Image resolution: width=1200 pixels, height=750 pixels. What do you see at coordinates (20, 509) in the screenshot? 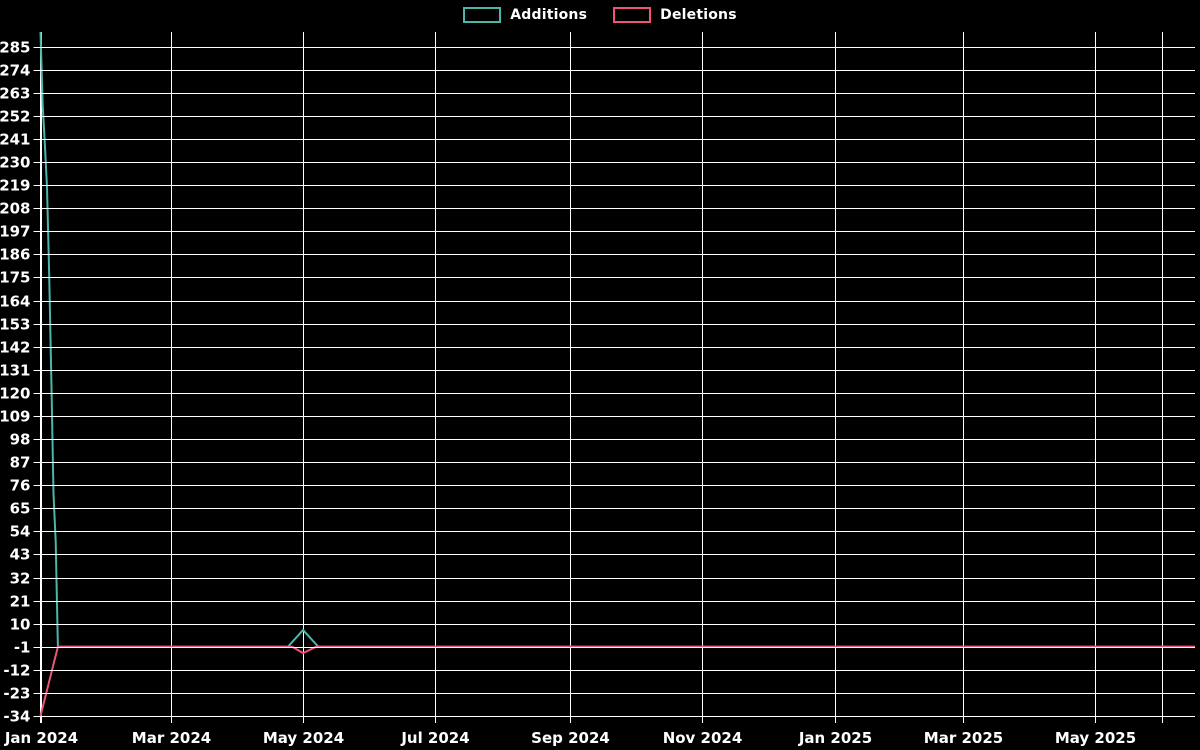
I see `y-tick-label: 65` at bounding box center [20, 509].